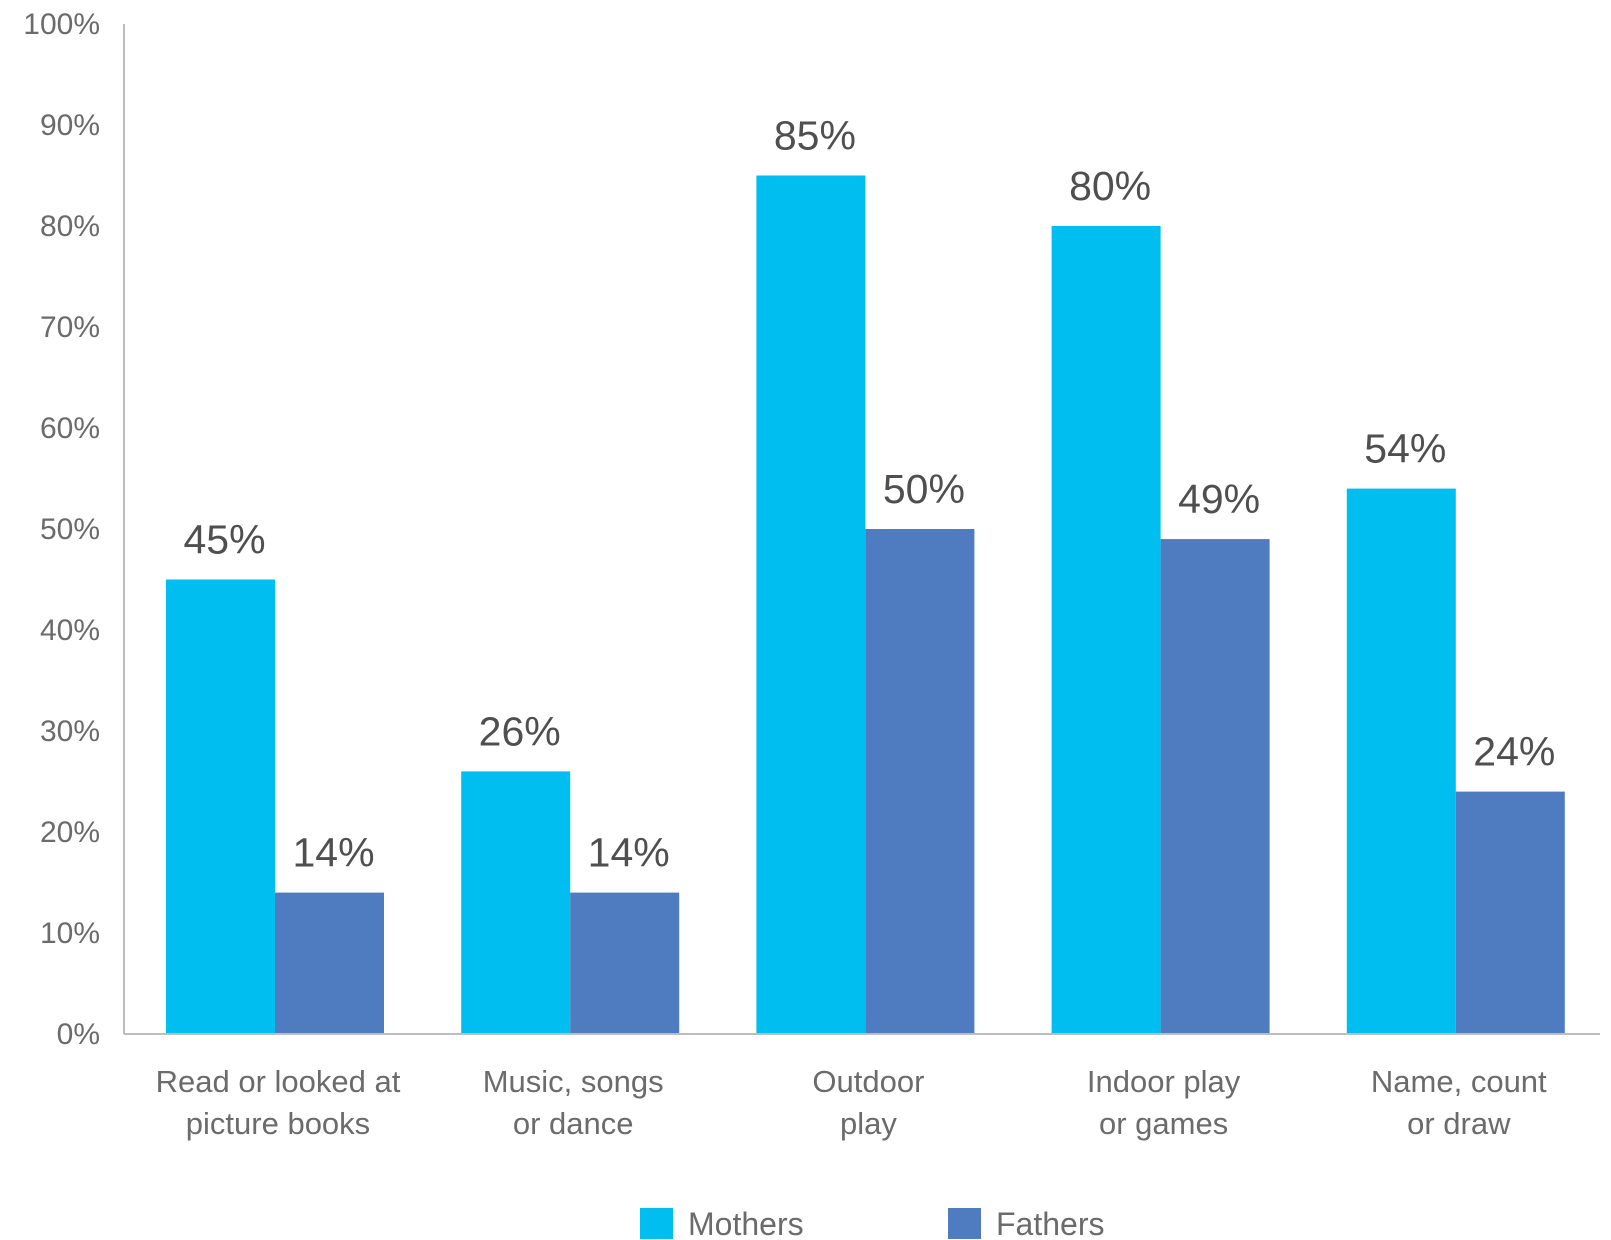  Describe the element at coordinates (1219, 499) in the screenshot. I see `data-label: 49%` at that location.